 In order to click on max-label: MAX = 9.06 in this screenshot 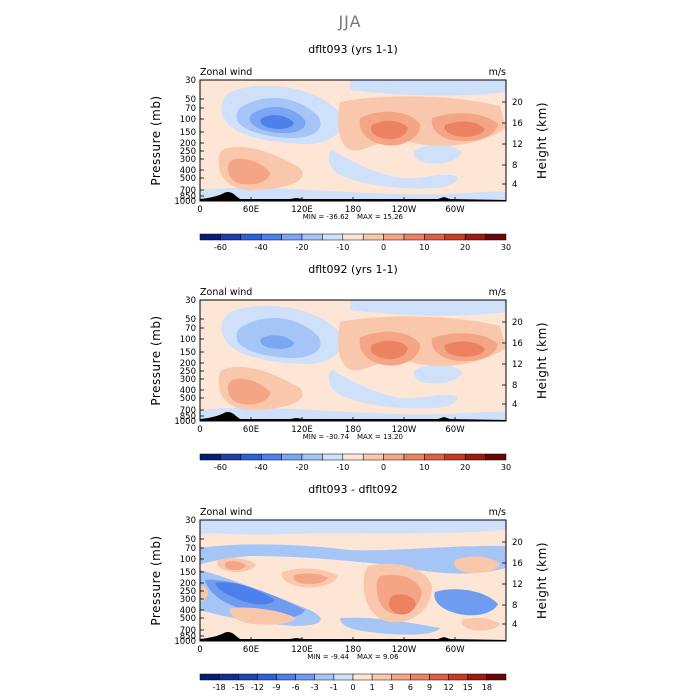, I will do `click(378, 657)`.